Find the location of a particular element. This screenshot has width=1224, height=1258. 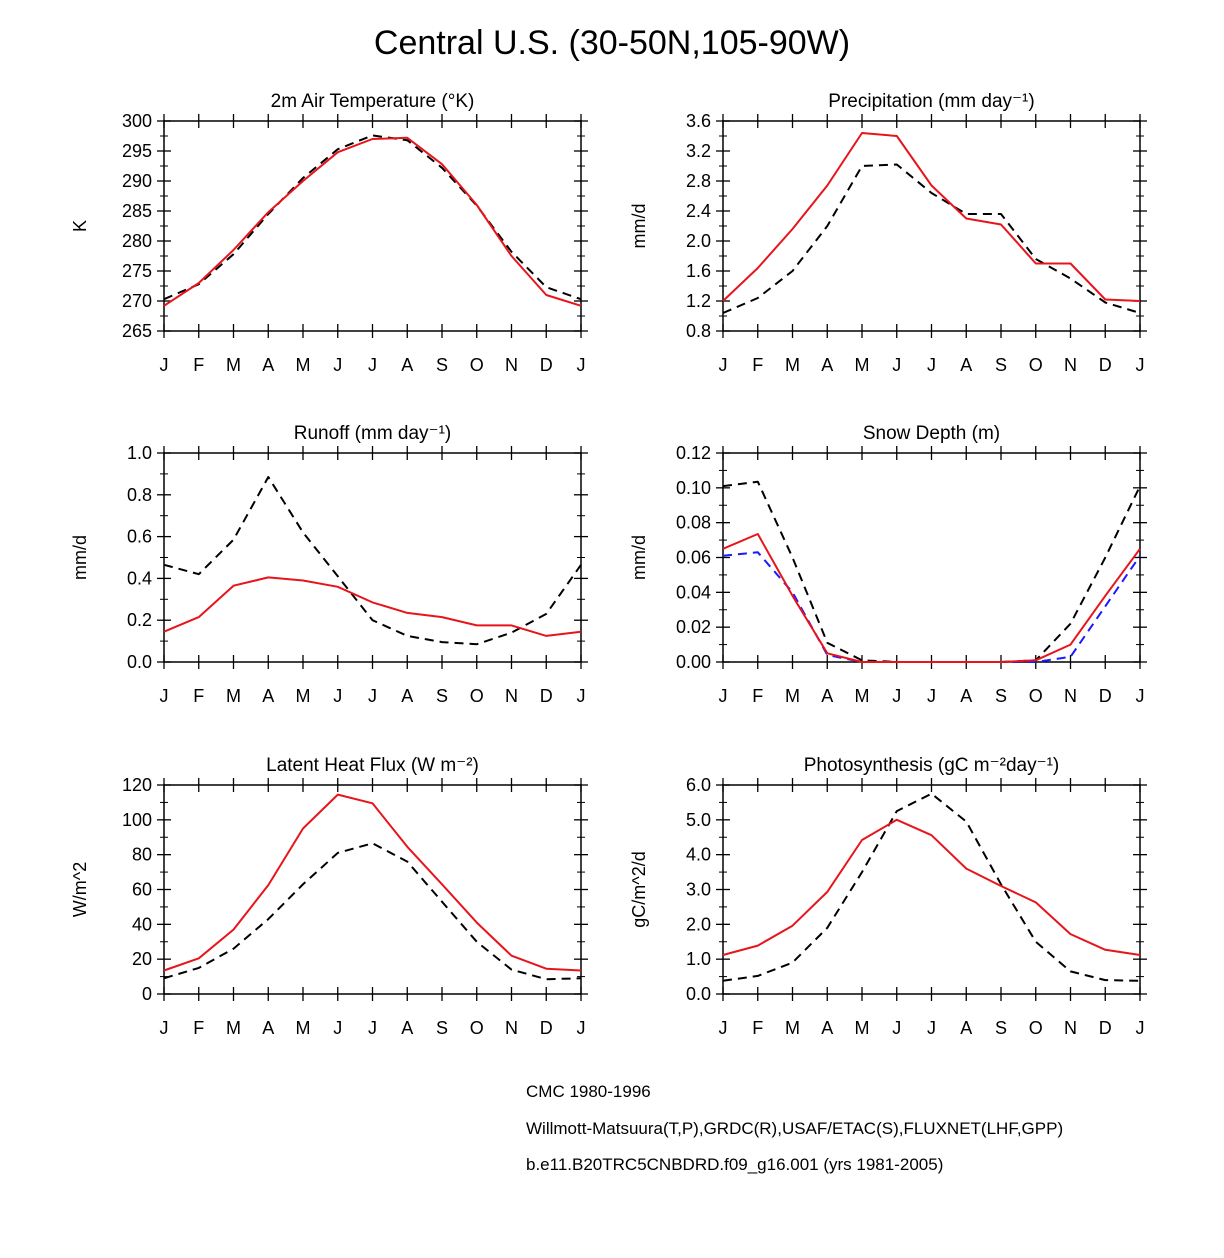

y-tick-label: 0.04 is located at coordinates (693, 592).